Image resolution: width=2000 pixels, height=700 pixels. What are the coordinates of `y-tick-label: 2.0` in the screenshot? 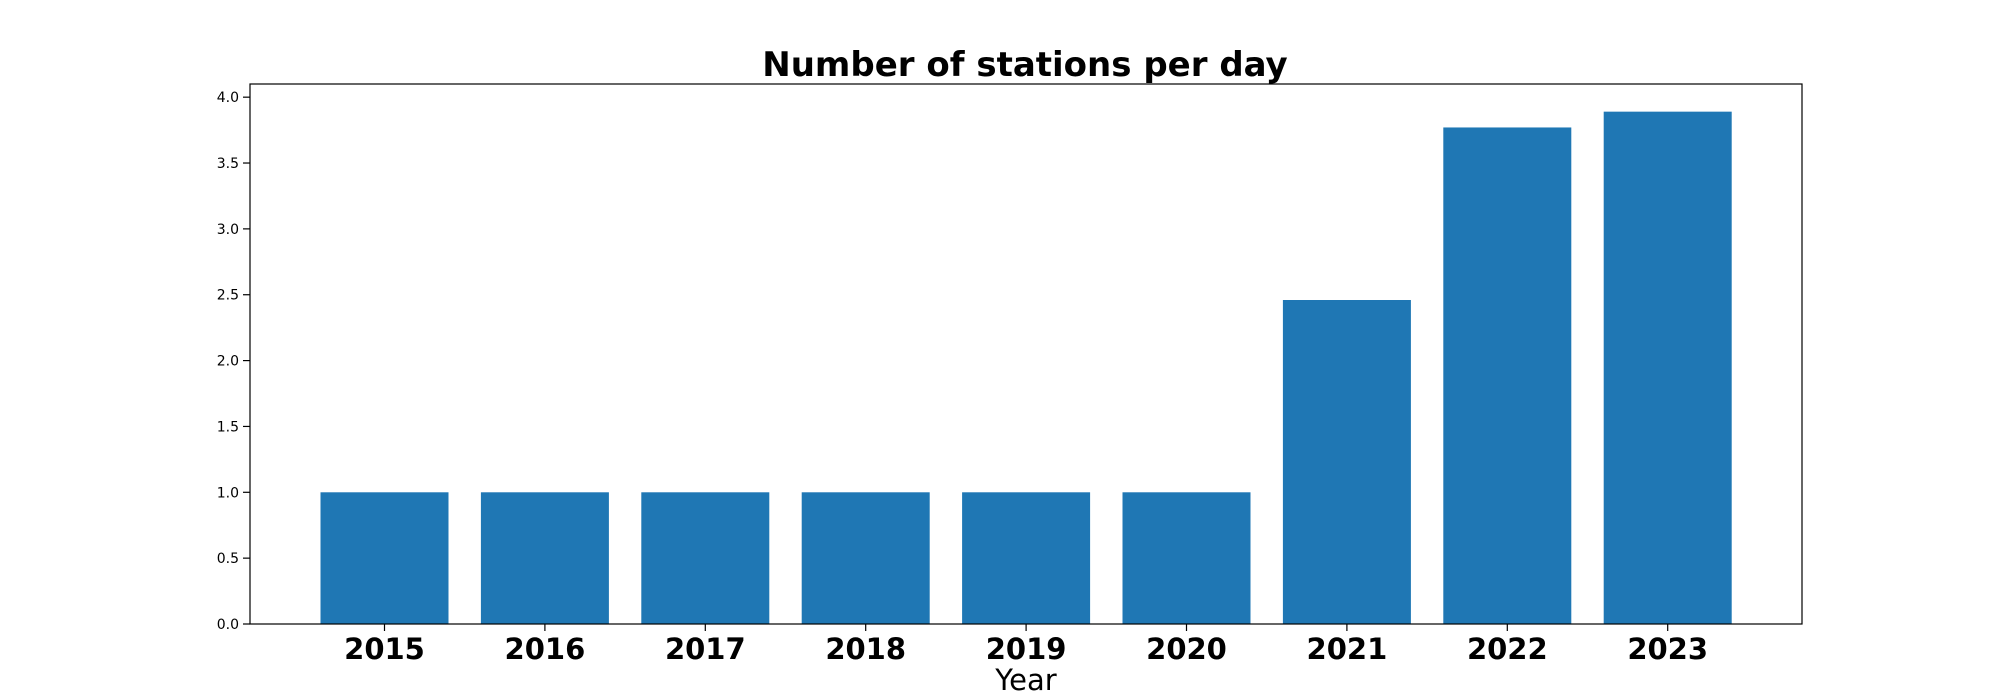 It's located at (228, 362).